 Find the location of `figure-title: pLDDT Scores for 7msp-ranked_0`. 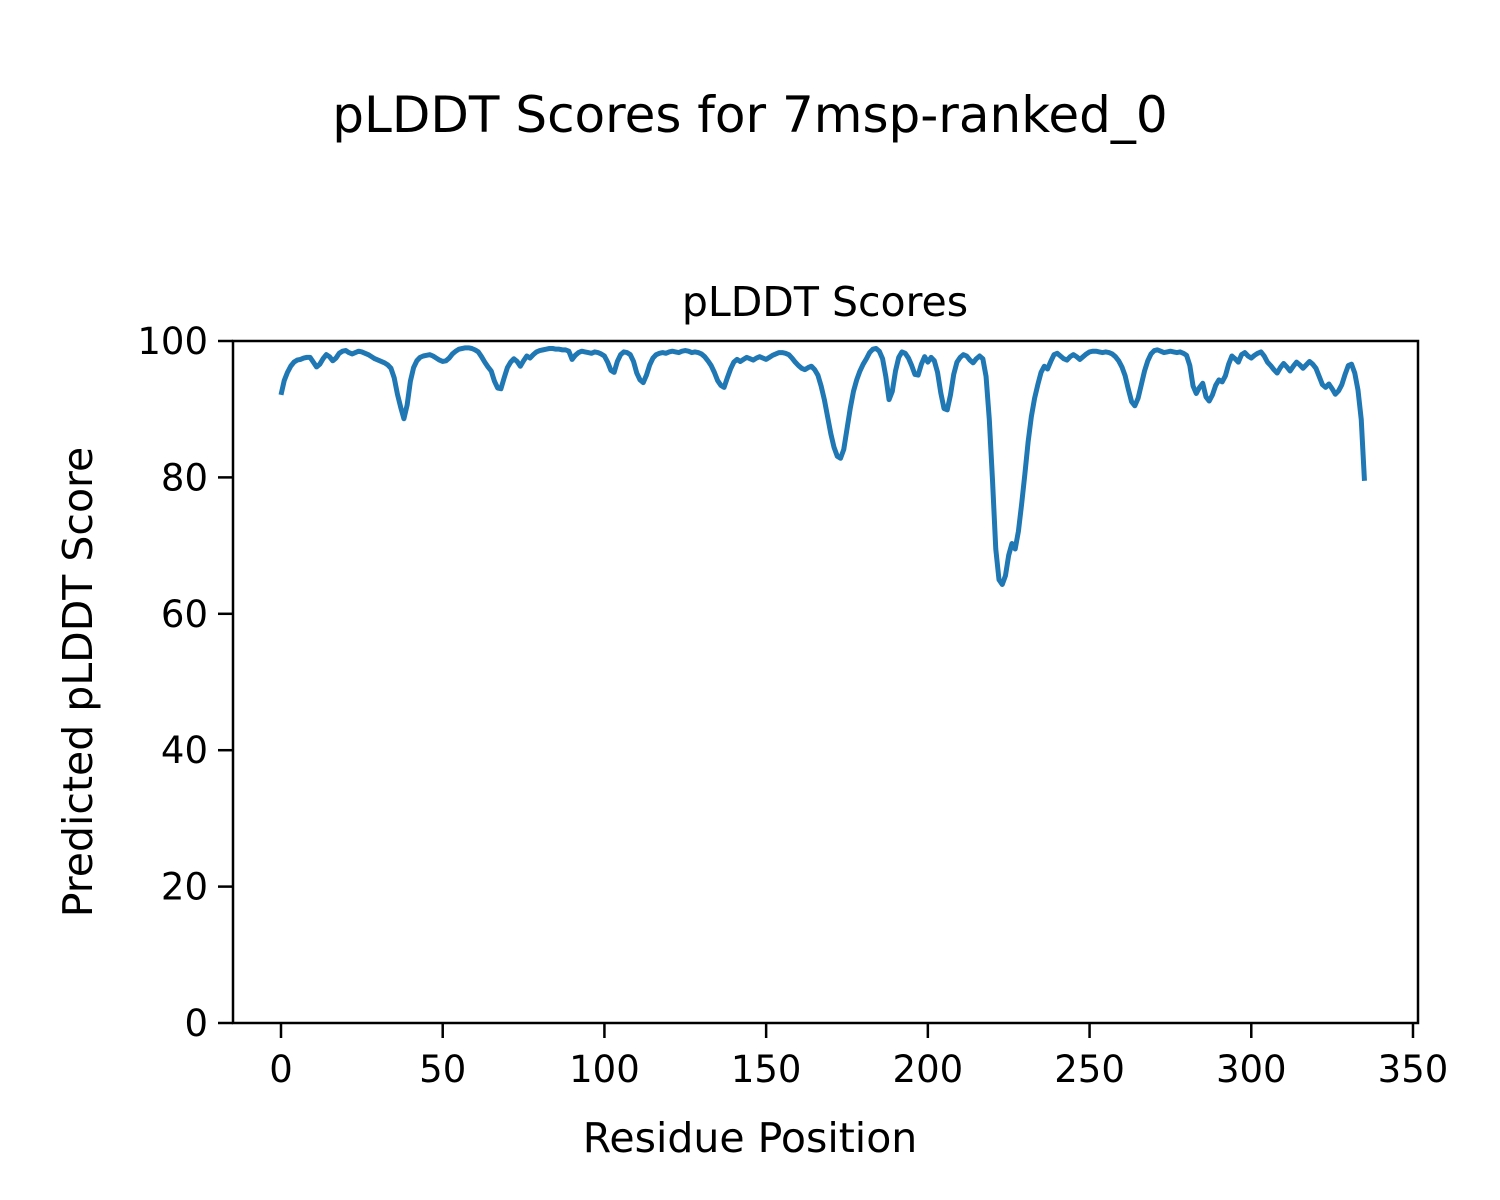

figure-title: pLDDT Scores for 7msp-ranked_0 is located at coordinates (749, 115).